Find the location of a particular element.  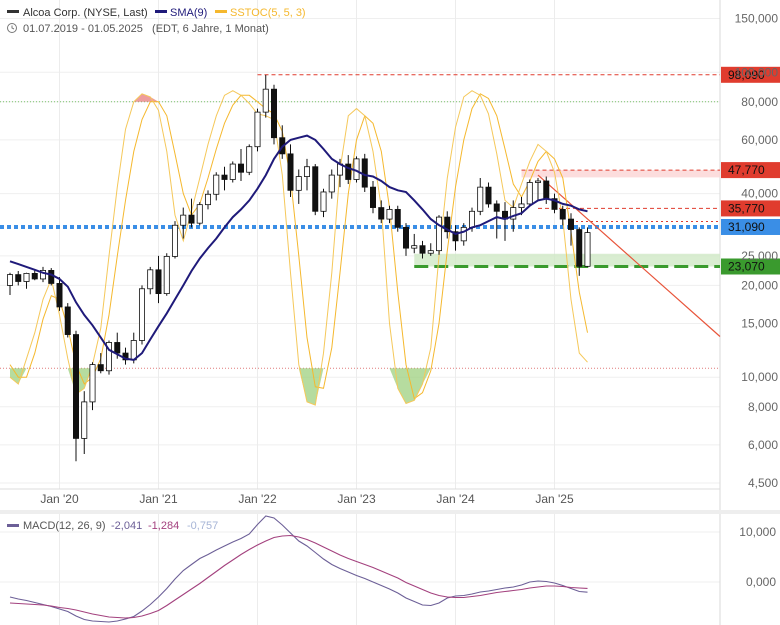

level-badge-label: 35,770 is located at coordinates (746, 208).